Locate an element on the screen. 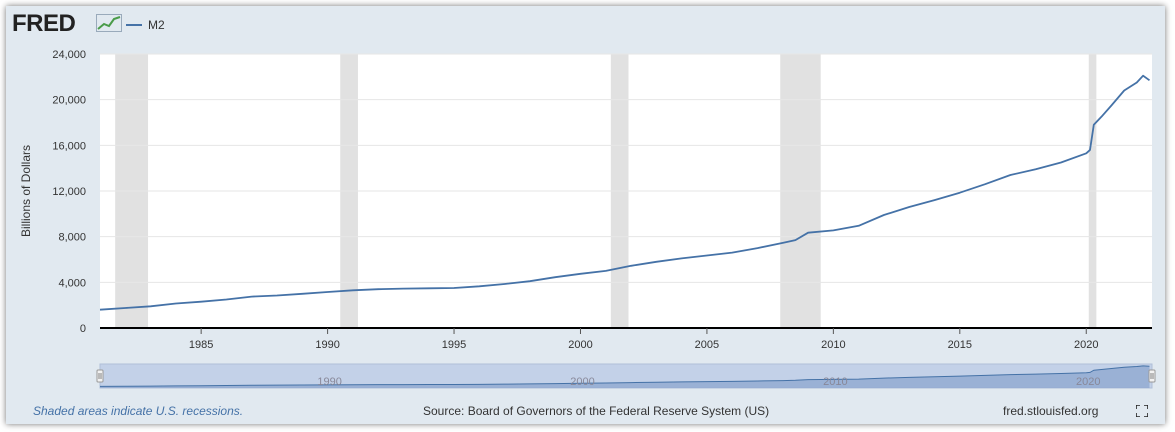 The width and height of the screenshot is (1175, 432). navigator-handle-right is located at coordinates (1152, 376).